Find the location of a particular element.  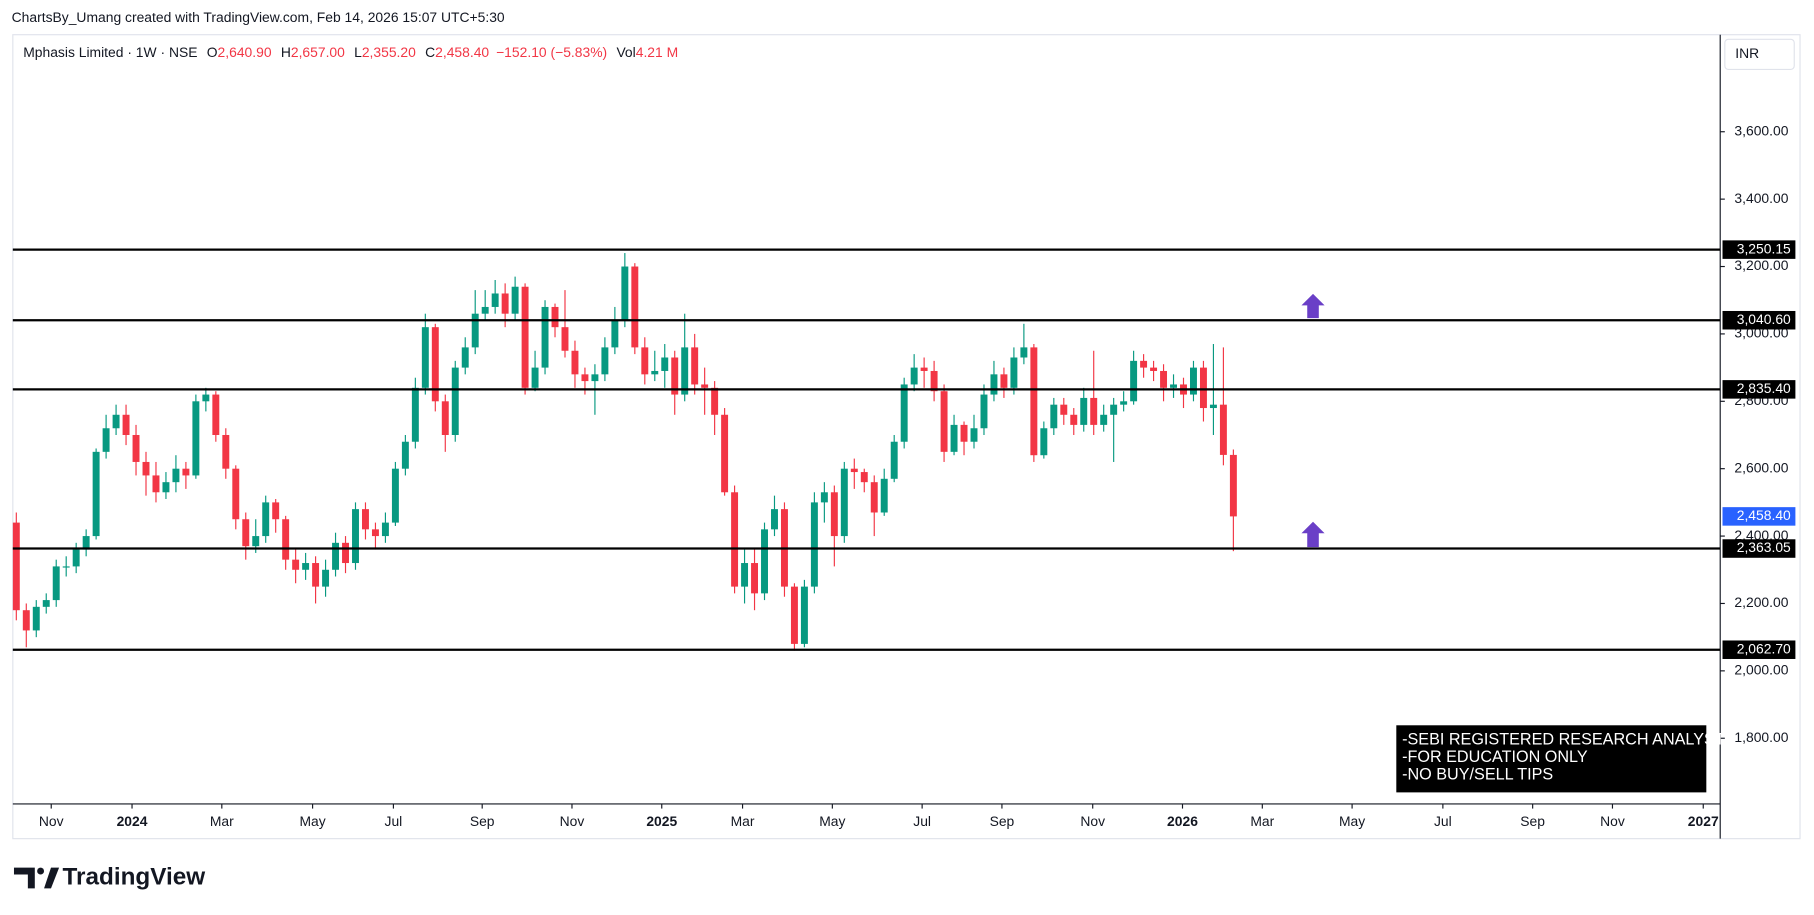

x-tick-label: Nov is located at coordinates (51, 821).